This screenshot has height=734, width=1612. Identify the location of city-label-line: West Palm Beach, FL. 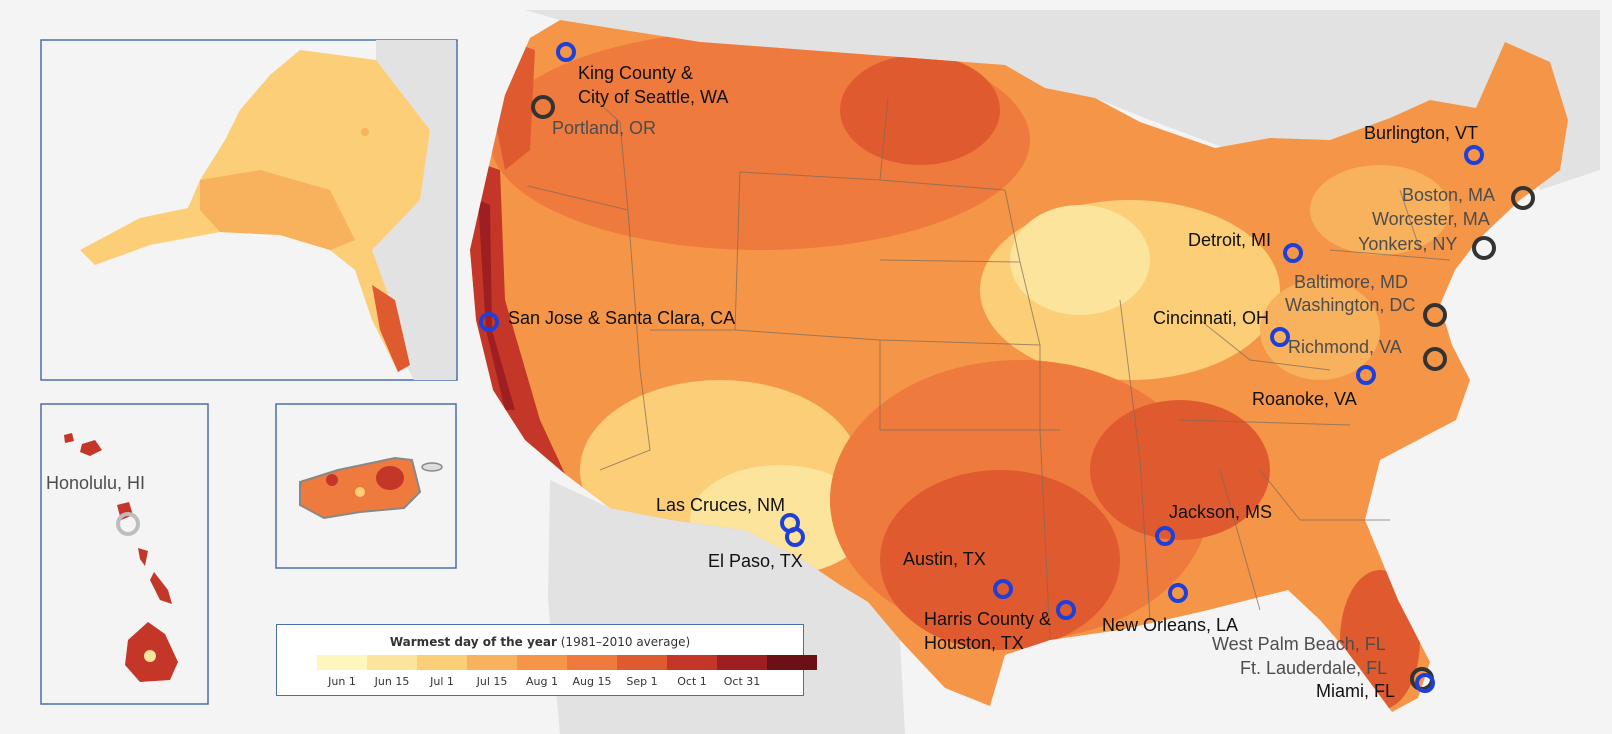
(1299, 644).